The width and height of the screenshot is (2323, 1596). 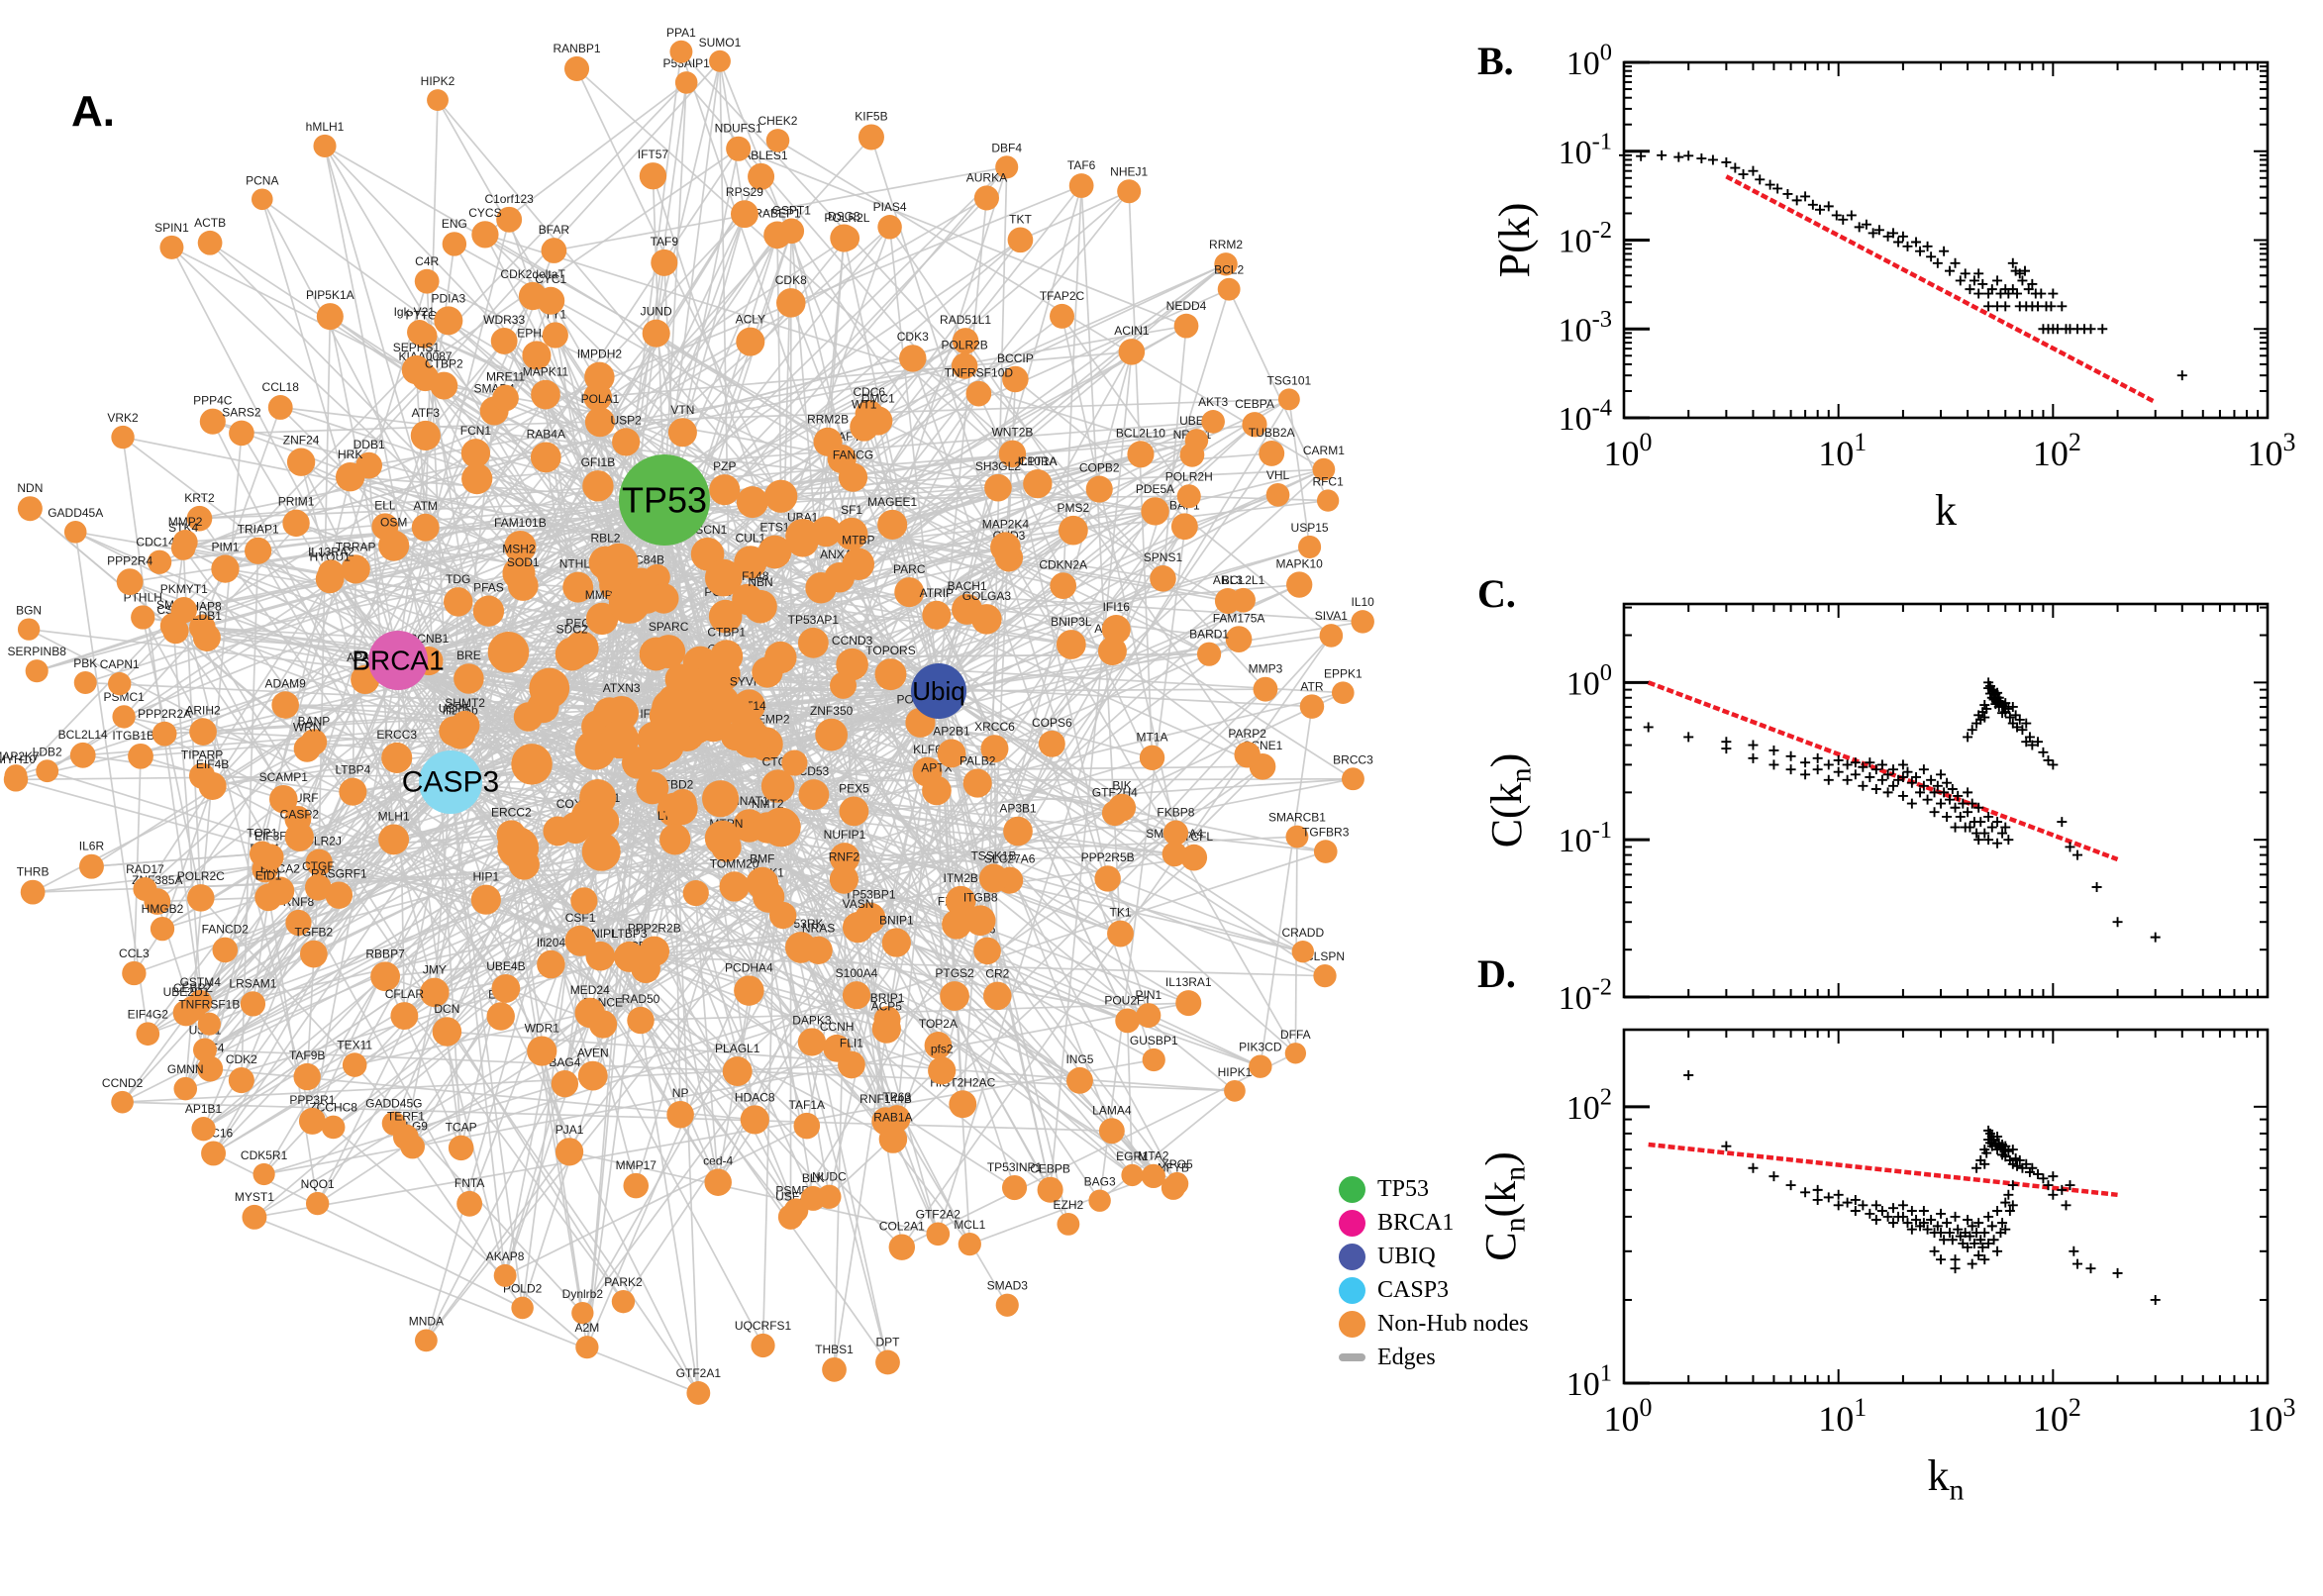 What do you see at coordinates (1129, 171) in the screenshot?
I see `network-node-label: NHEJ1` at bounding box center [1129, 171].